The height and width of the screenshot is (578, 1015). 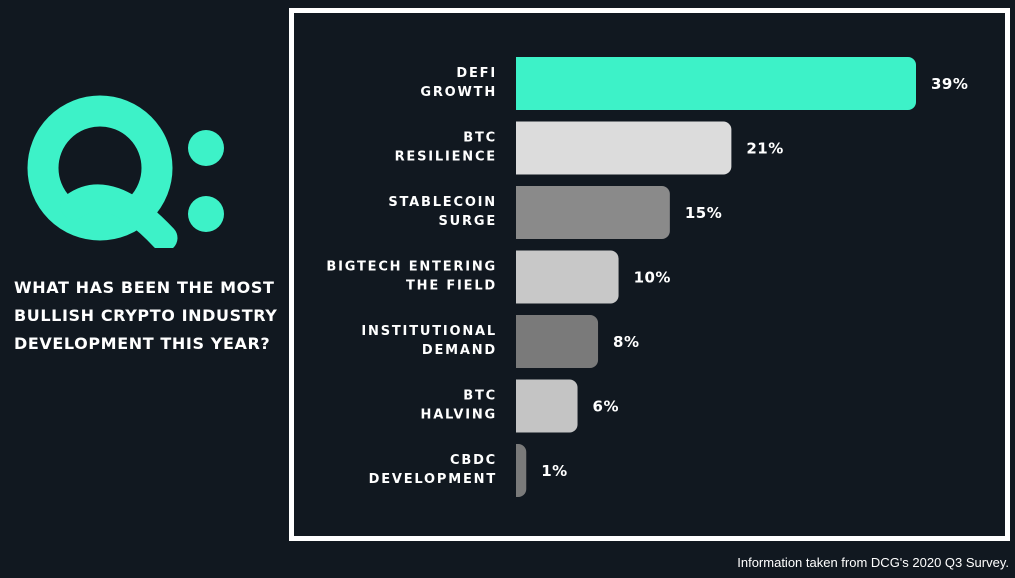 I want to click on value-label-6: 1%, so click(x=554, y=471).